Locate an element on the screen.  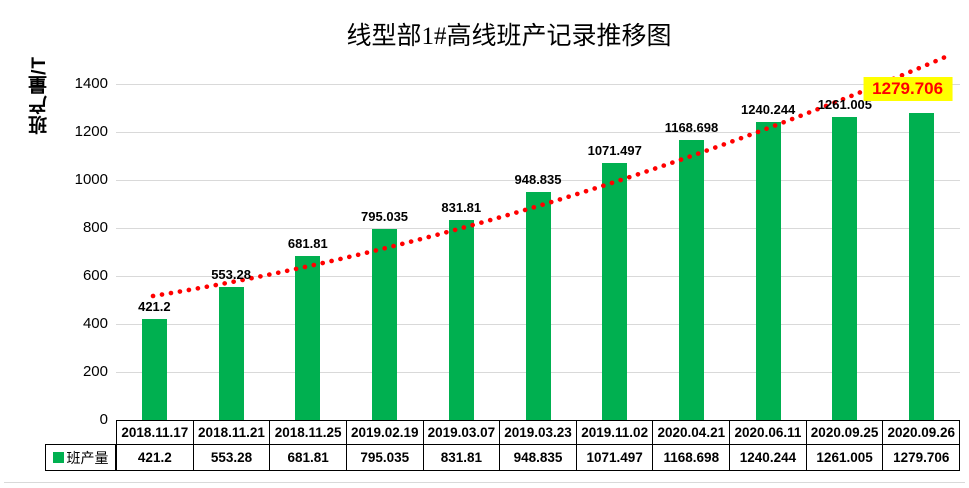
value-cell: 948.835 is located at coordinates (537, 457).